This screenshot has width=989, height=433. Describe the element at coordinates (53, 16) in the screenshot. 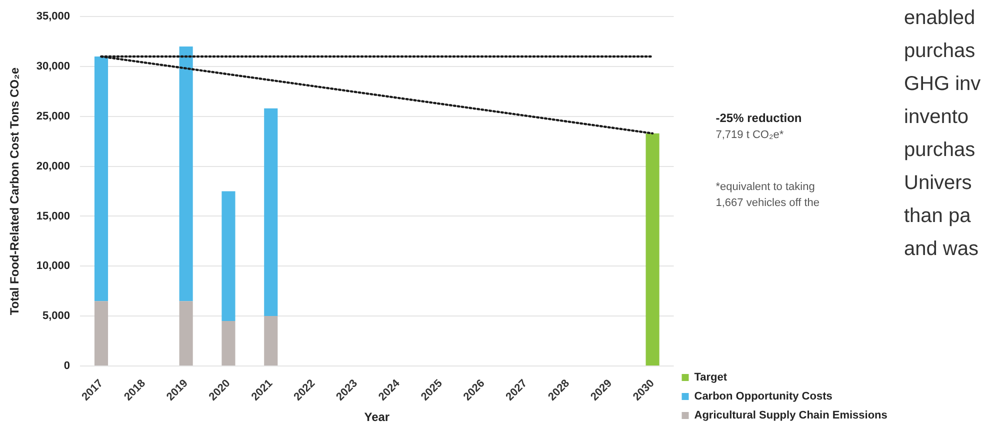

I see `y-tick-label: 35,000` at that location.